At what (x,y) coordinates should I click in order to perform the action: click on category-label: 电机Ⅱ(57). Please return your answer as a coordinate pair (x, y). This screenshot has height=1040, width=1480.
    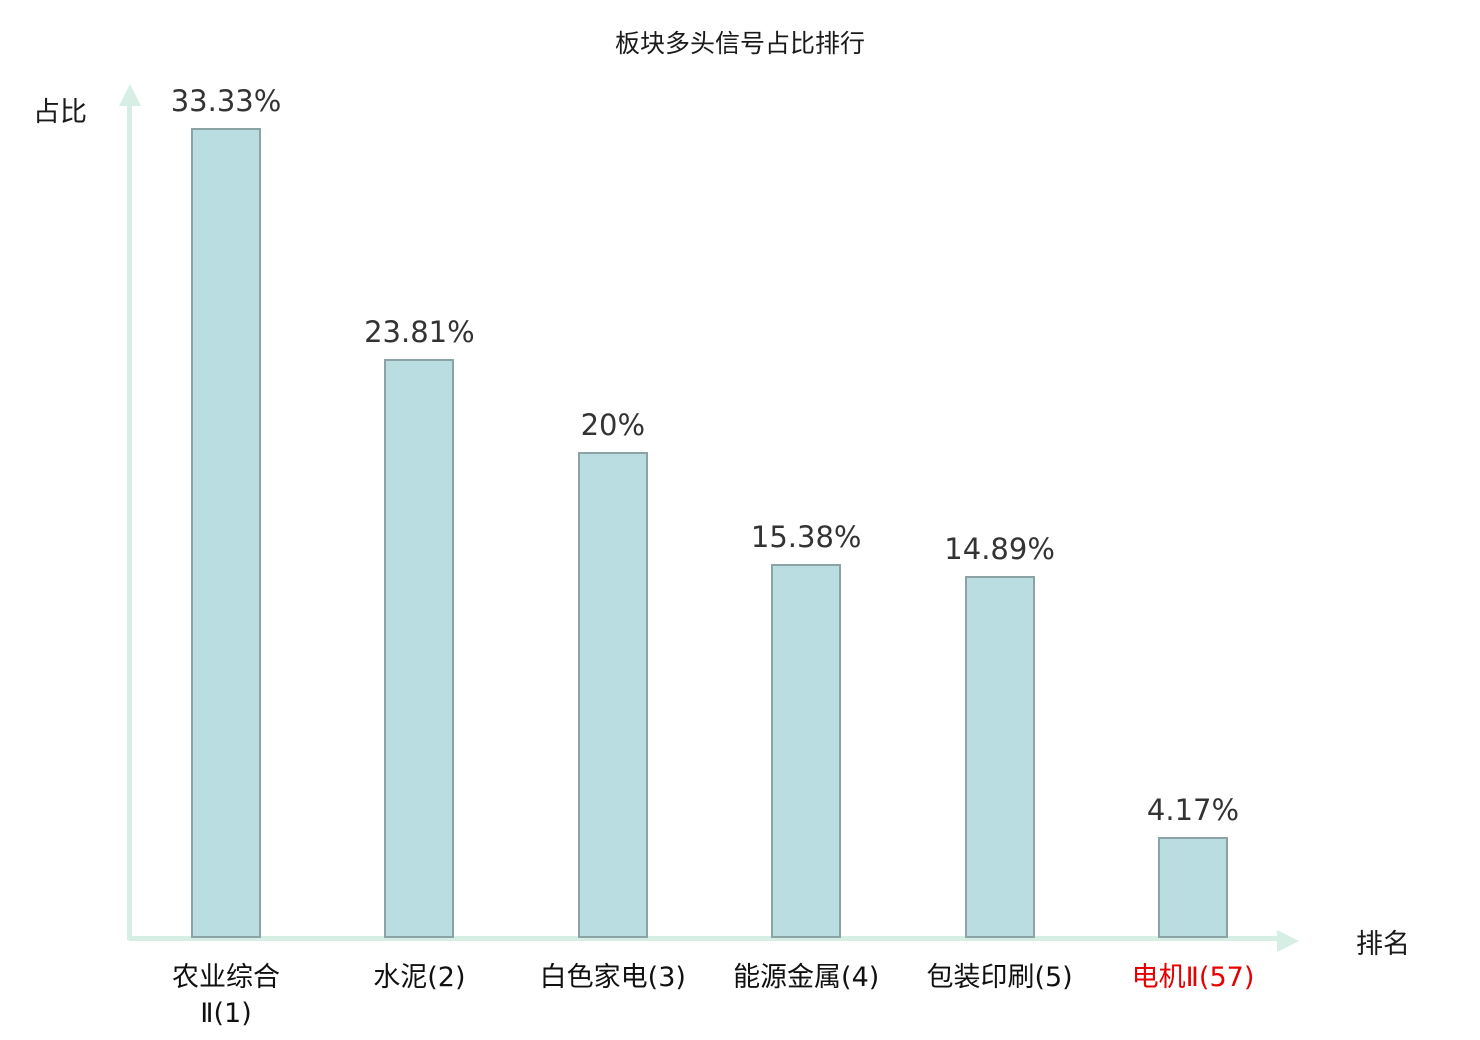
    Looking at the image, I should click on (1193, 977).